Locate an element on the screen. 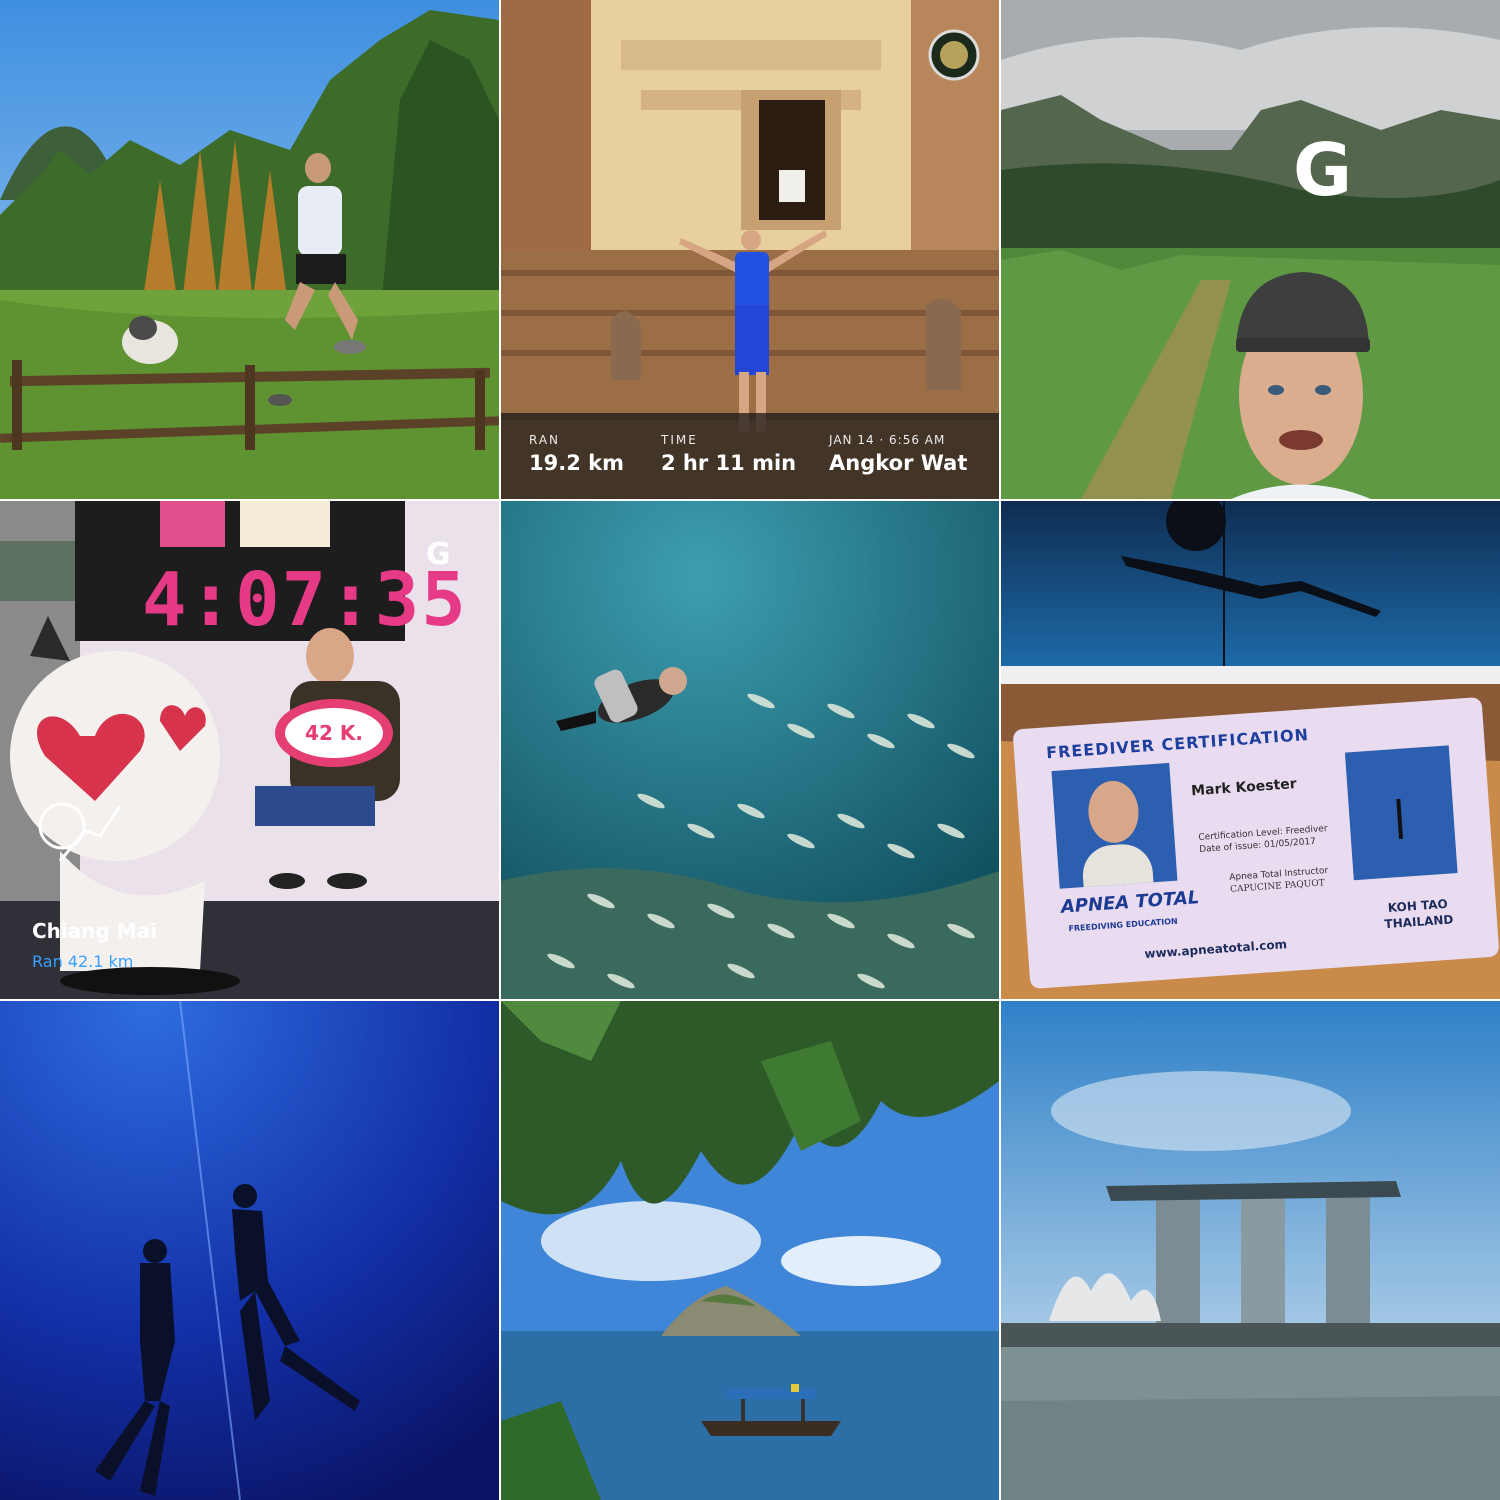 This screenshot has height=1500, width=1500. time-value: 2 hr 11 min is located at coordinates (729, 463).